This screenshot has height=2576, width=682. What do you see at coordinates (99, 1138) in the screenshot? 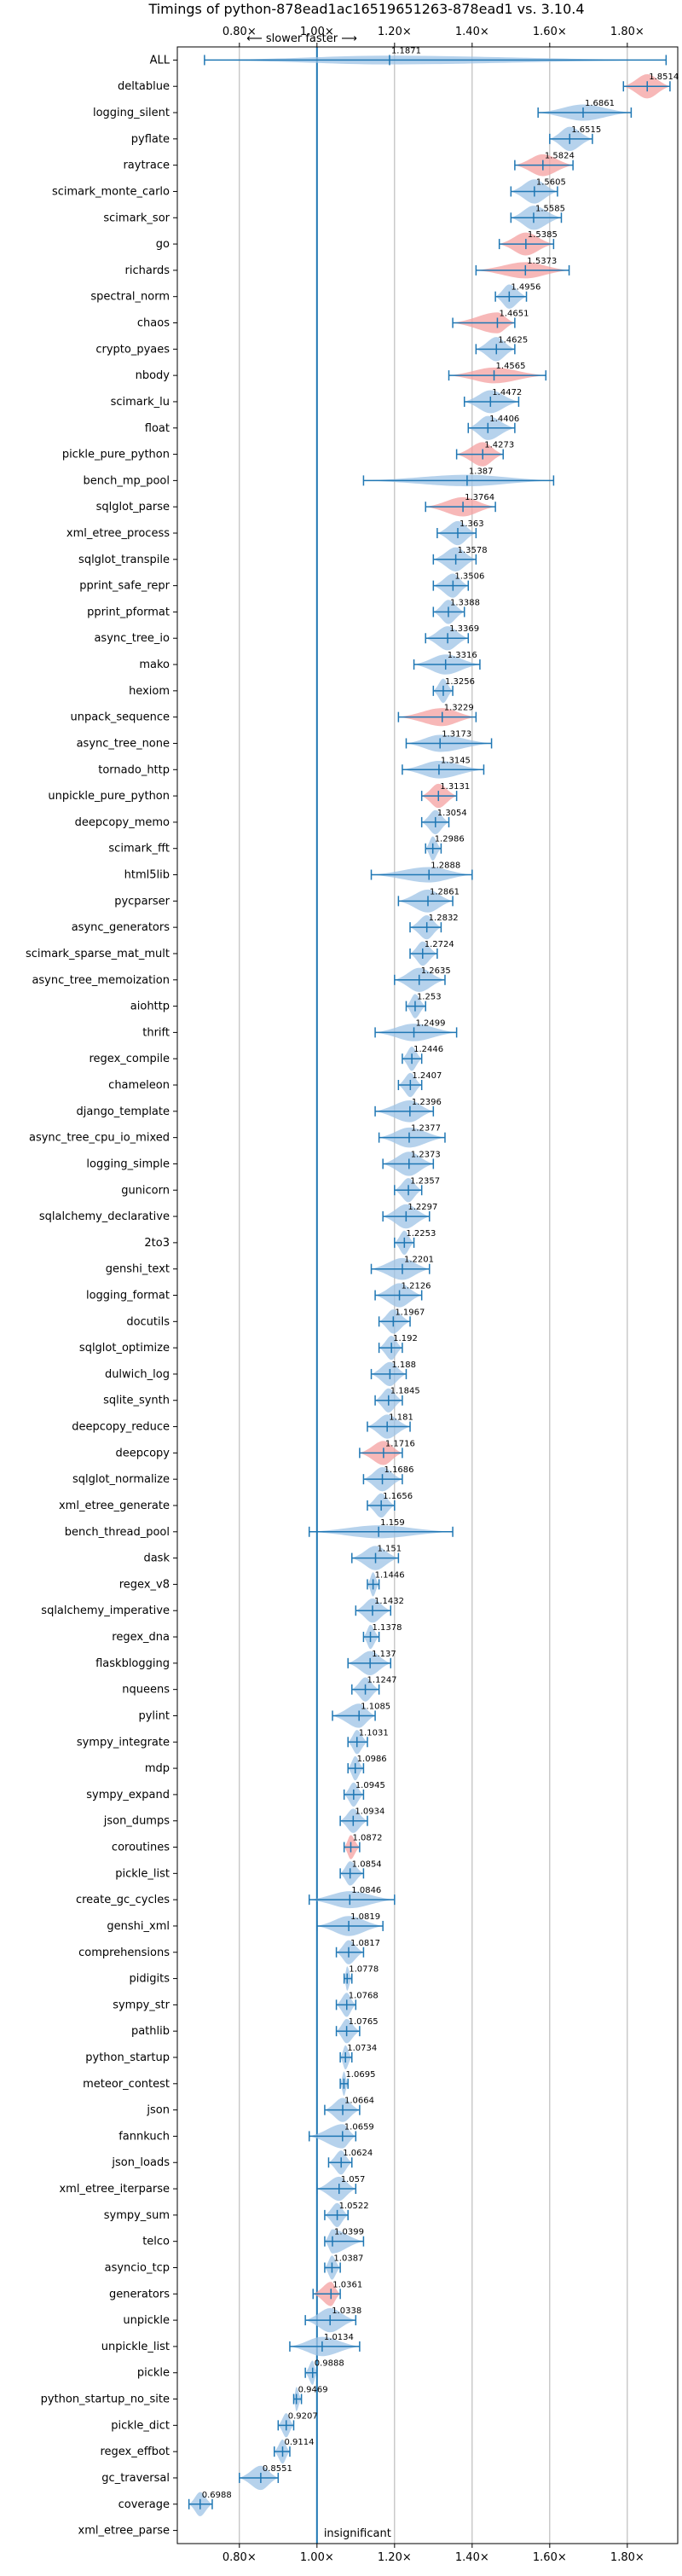
I see `benchmark-label: async_tree_cpu_io_mixed` at bounding box center [99, 1138].